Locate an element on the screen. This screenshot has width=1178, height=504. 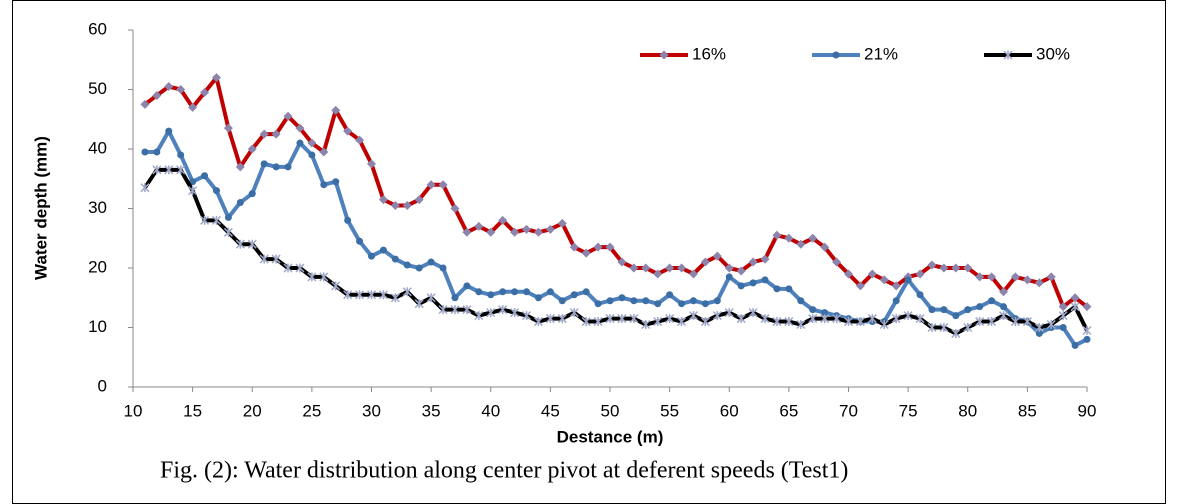
legend-label: 30% is located at coordinates (1053, 53).